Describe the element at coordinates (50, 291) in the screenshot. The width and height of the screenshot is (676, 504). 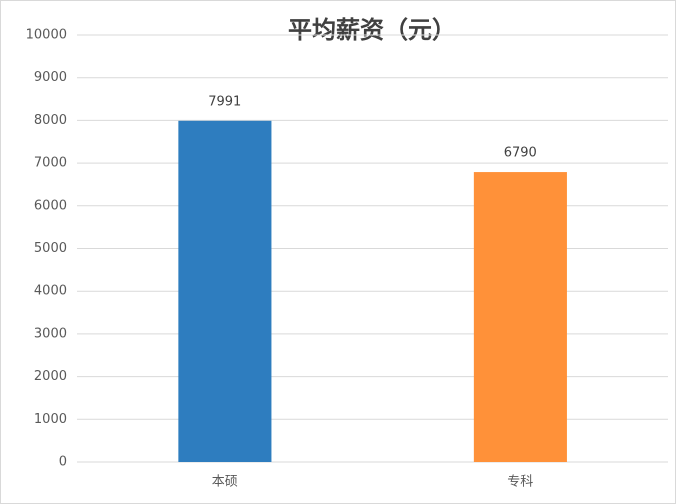
I see `y-tick-label: 4000` at that location.